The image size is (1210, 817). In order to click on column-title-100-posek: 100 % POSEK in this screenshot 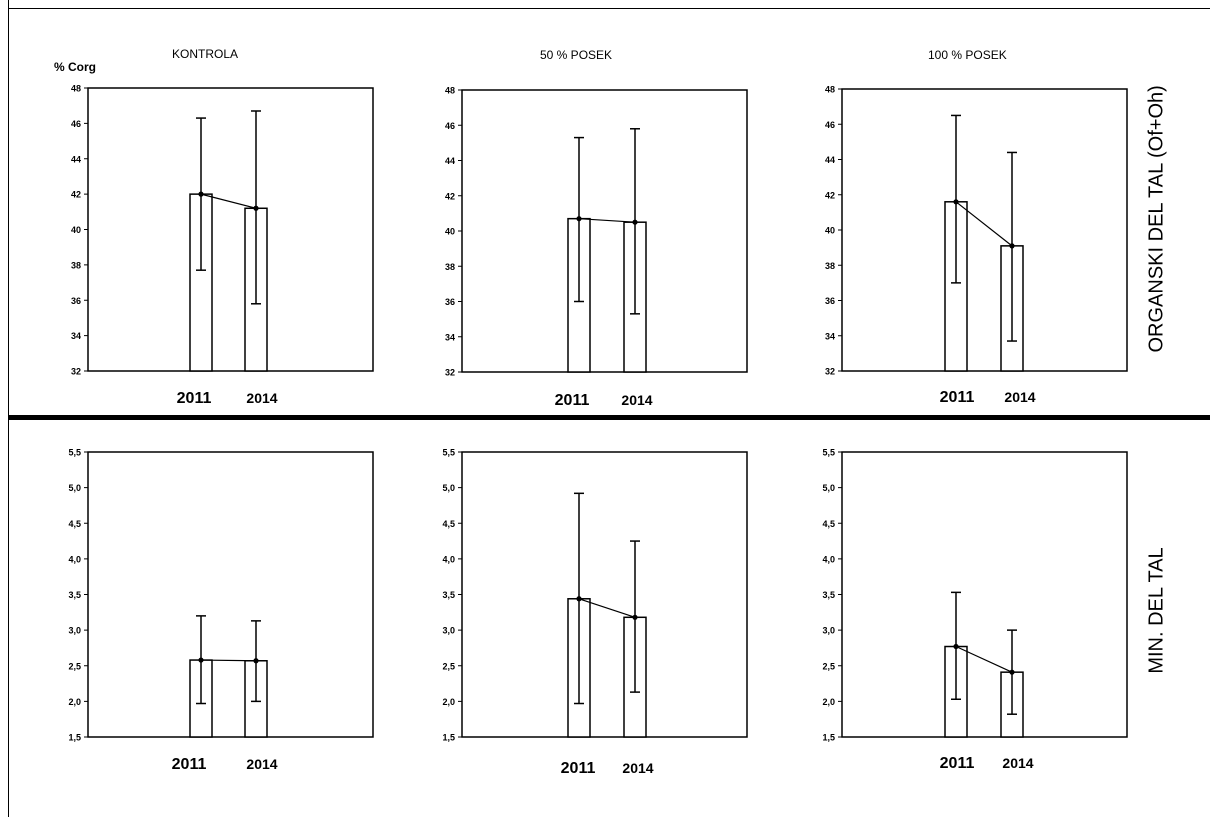, I will do `click(967, 55)`.